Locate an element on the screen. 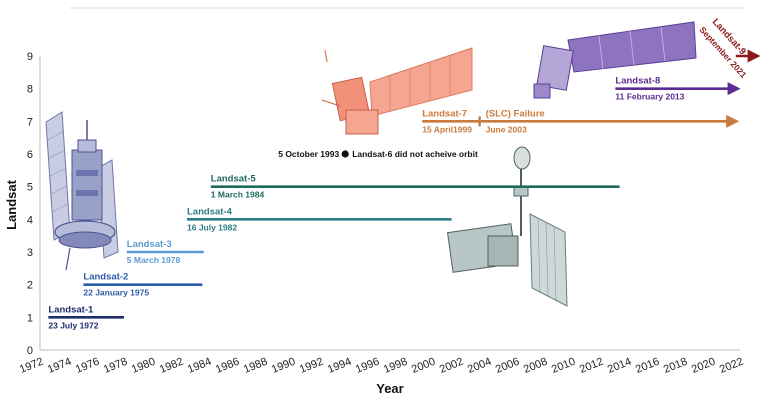  y-tick-label: 7 is located at coordinates (30, 122).